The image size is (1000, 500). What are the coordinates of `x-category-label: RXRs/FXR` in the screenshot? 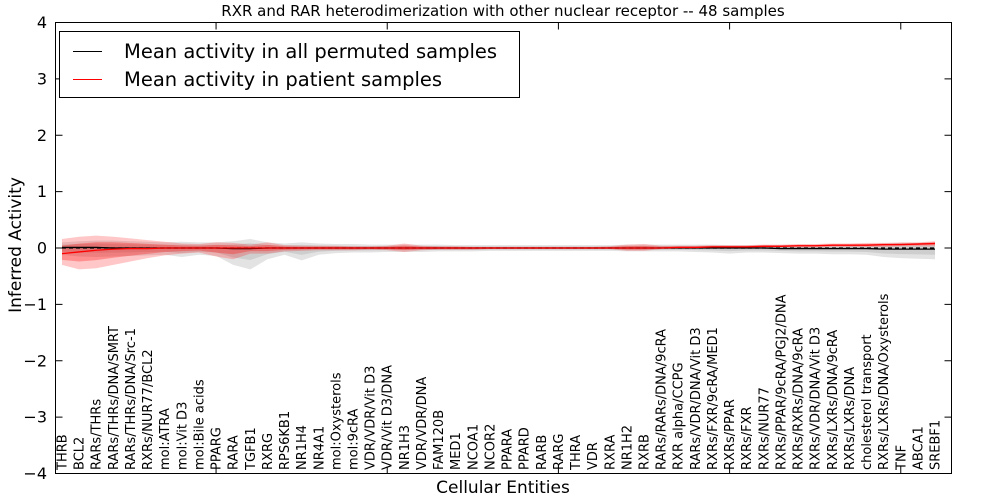 It's located at (747, 438).